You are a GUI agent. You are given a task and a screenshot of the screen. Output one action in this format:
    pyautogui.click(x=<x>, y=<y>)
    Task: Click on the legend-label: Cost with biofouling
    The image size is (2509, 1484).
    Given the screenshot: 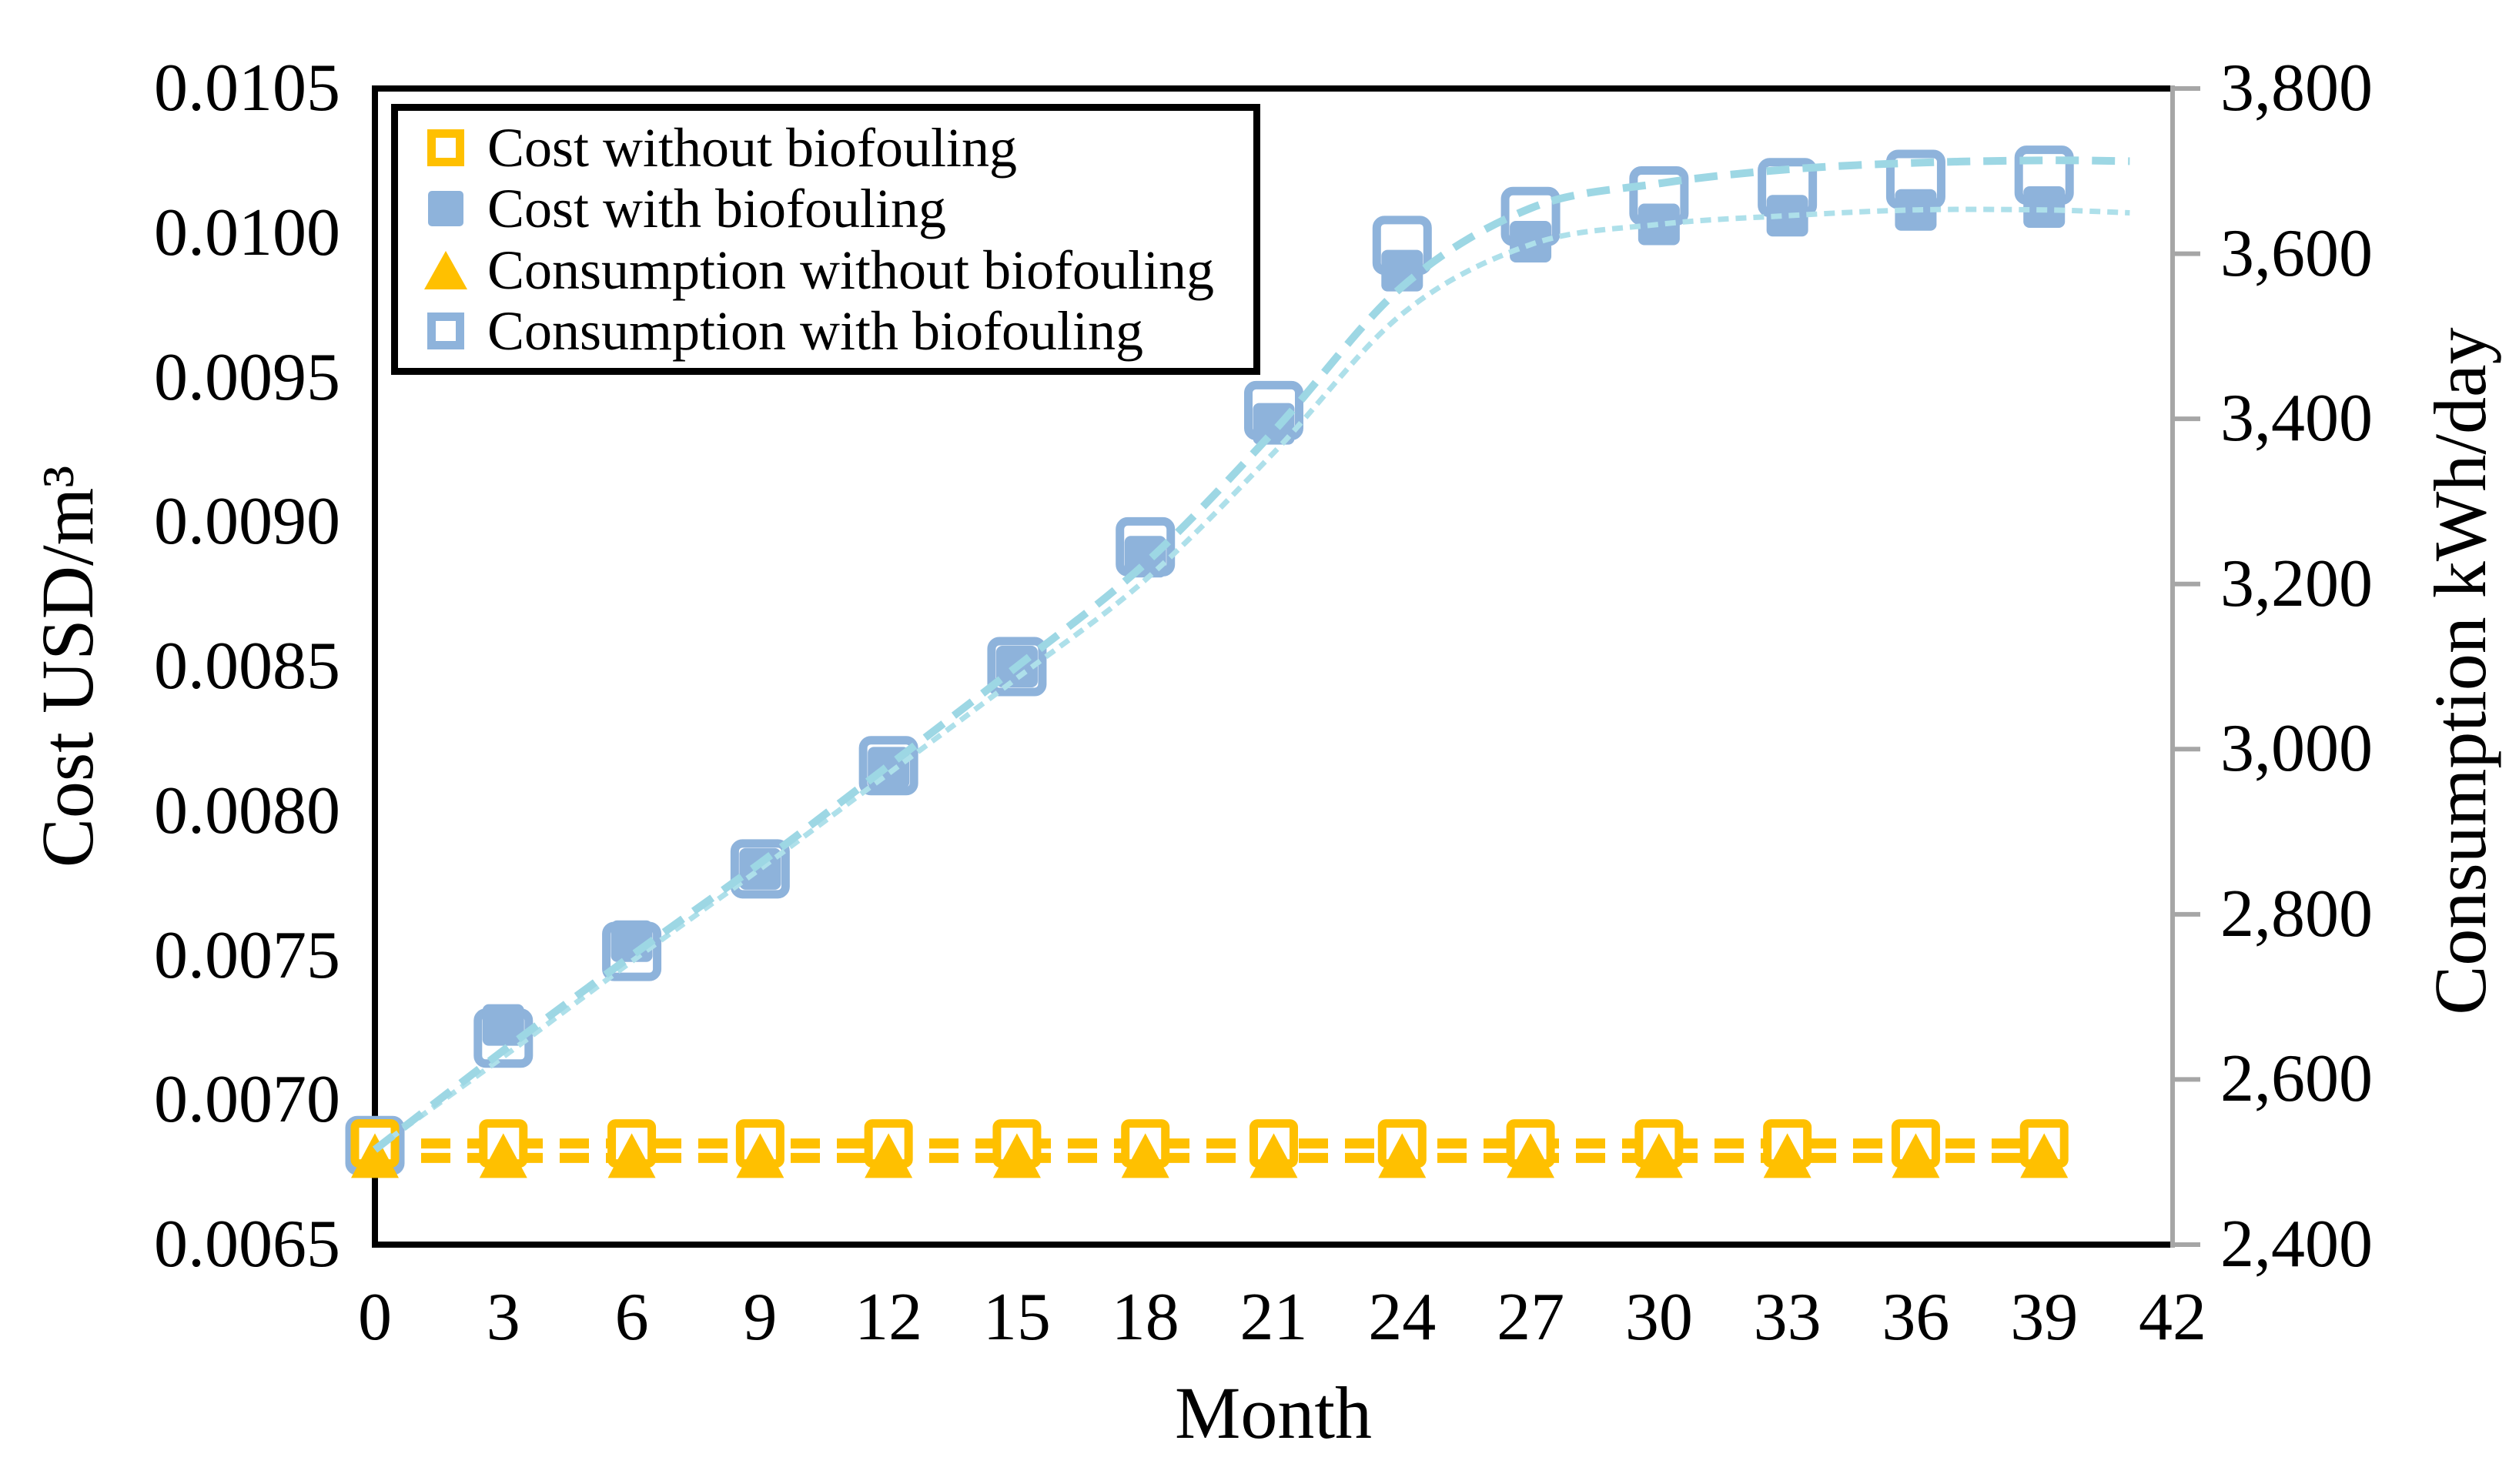 What is the action you would take?
    pyautogui.click(x=717, y=209)
    